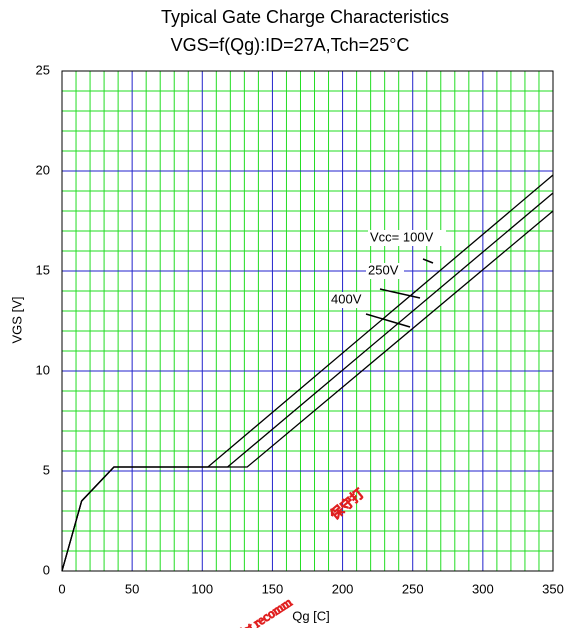 The height and width of the screenshot is (628, 571). I want to click on y-tick-label: 25, so click(43, 69).